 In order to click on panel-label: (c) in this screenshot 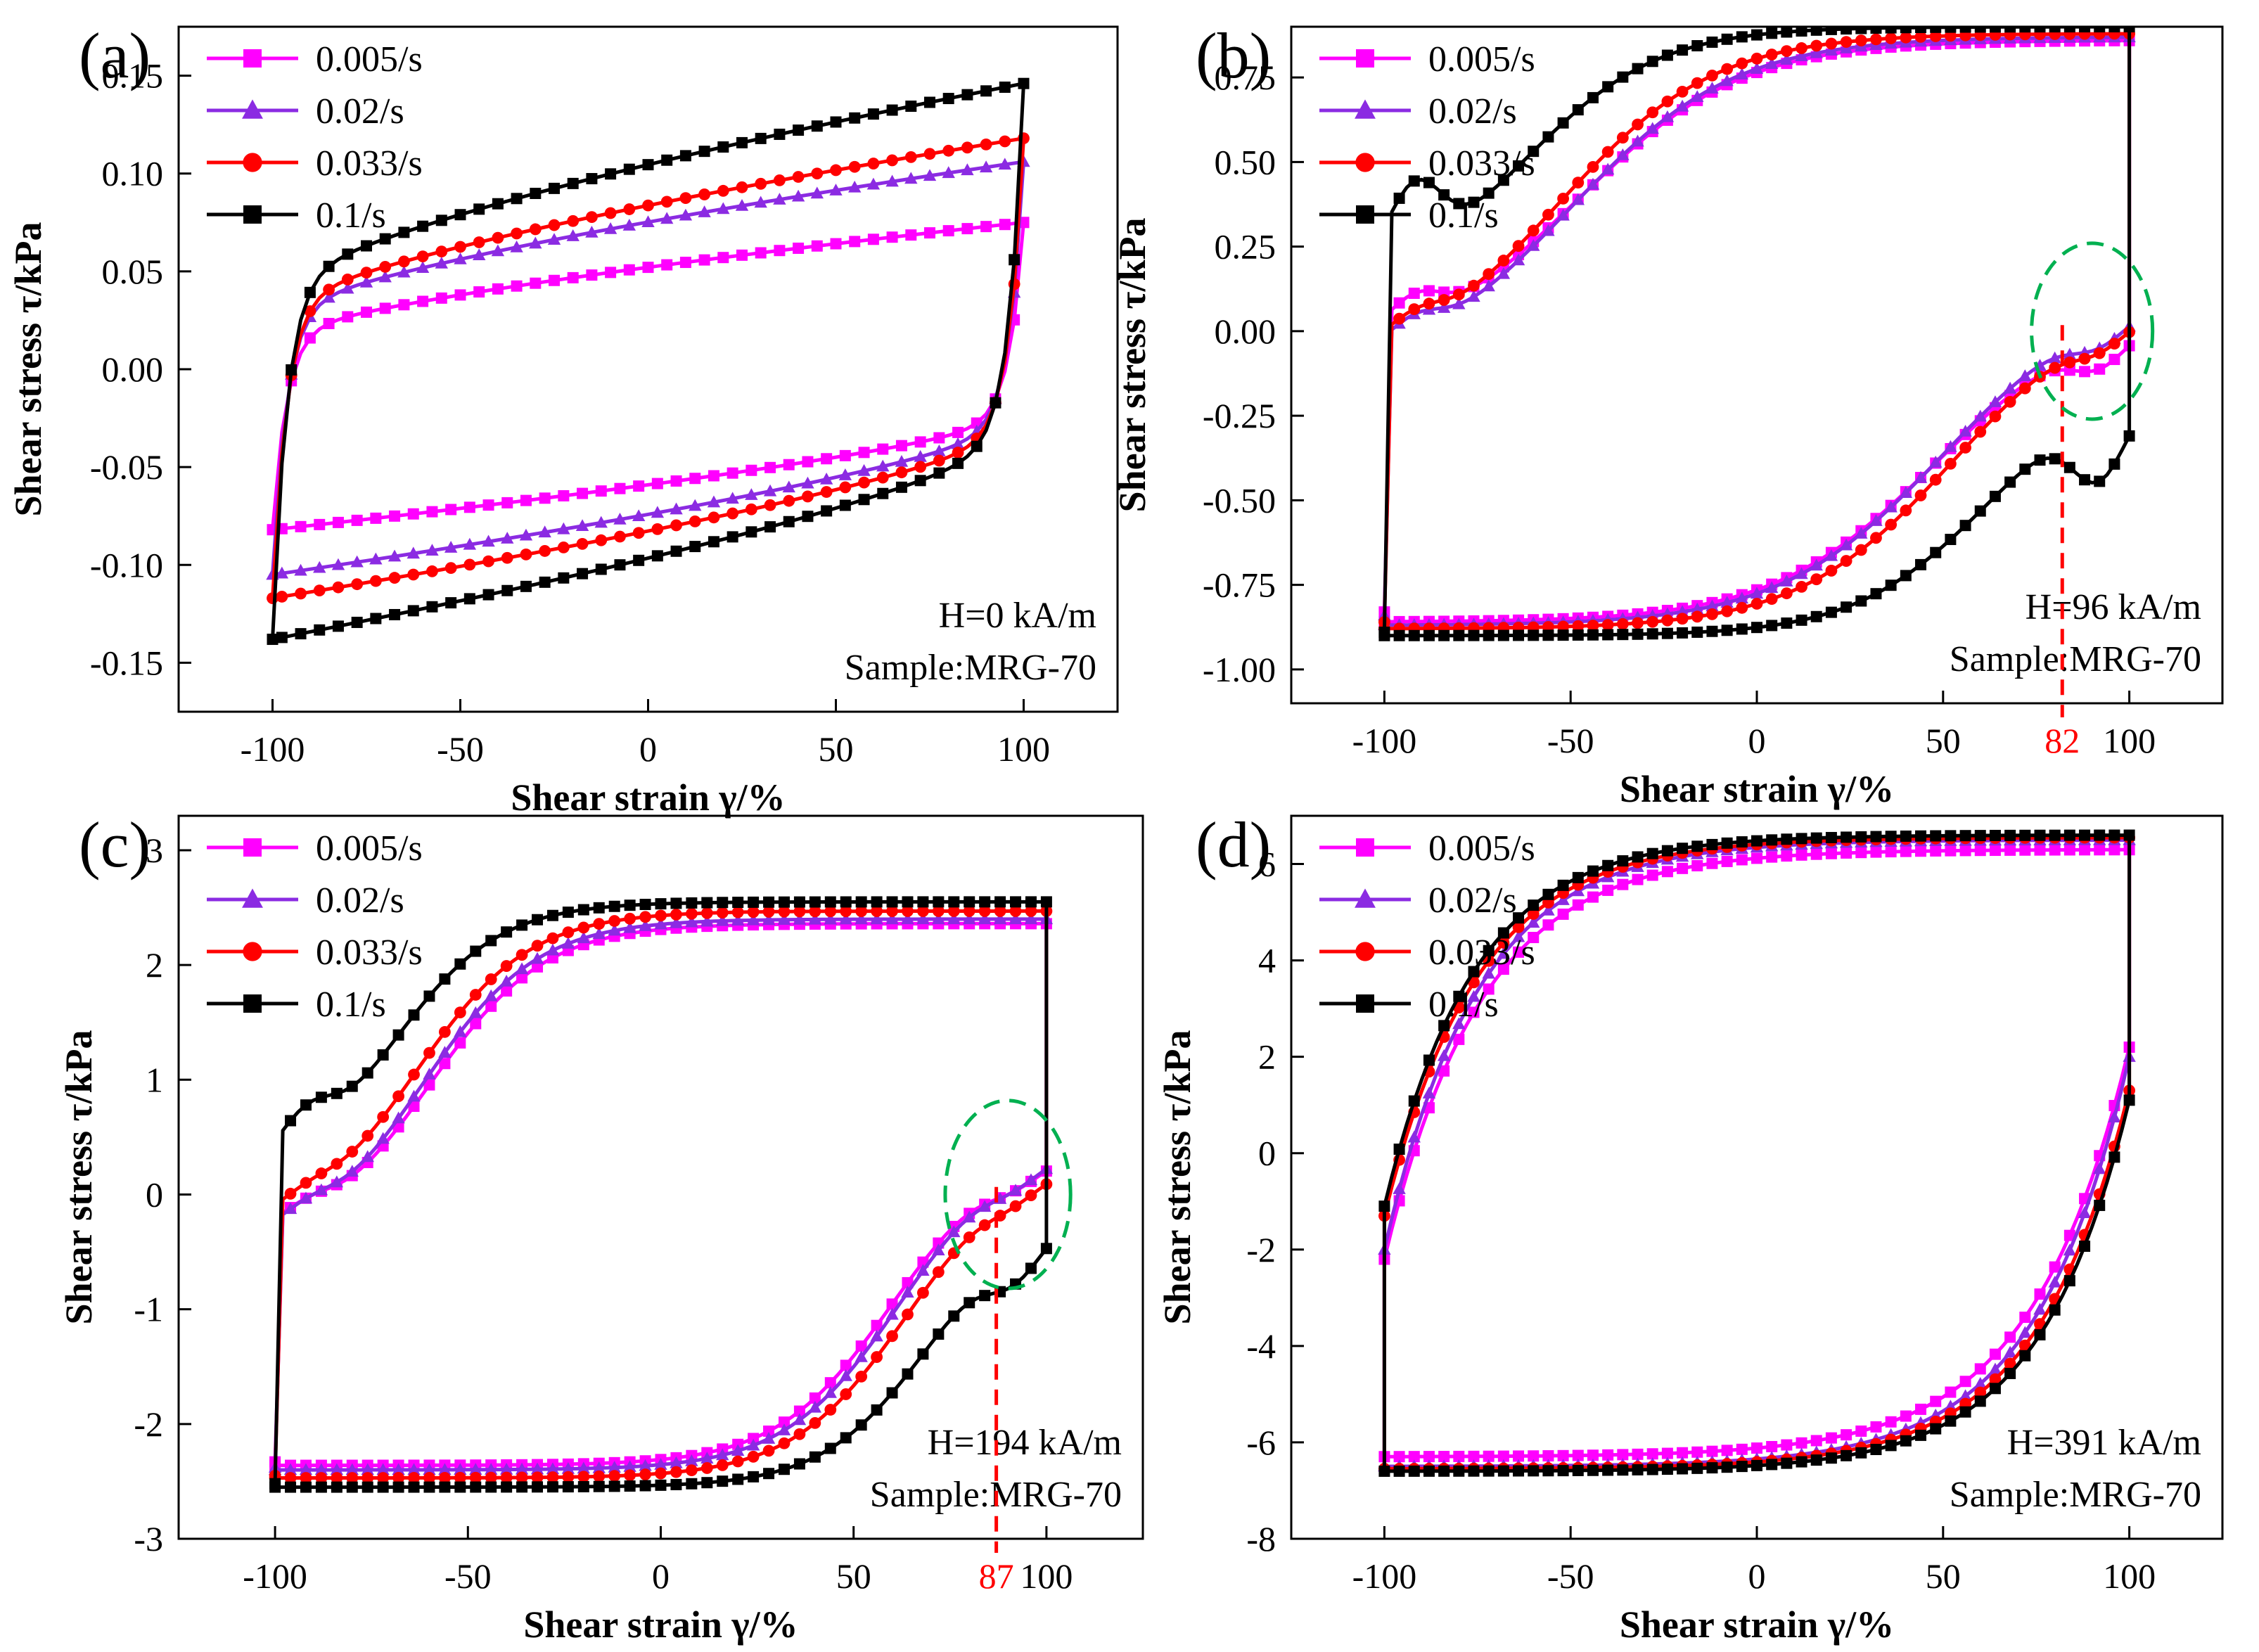, I will do `click(115, 845)`.